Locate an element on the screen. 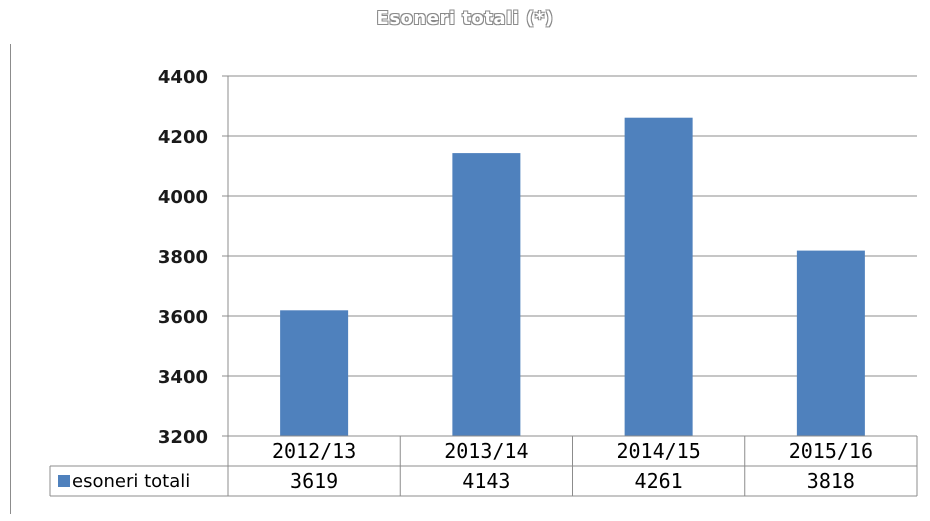  legend-swatch is located at coordinates (64, 481).